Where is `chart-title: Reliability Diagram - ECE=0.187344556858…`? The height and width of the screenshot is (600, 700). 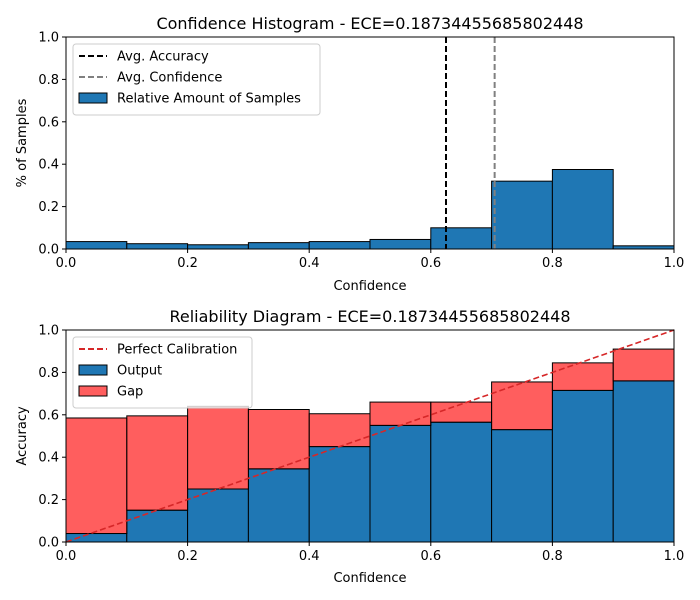 chart-title: Reliability Diagram - ECE=0.187344556858… is located at coordinates (369, 316).